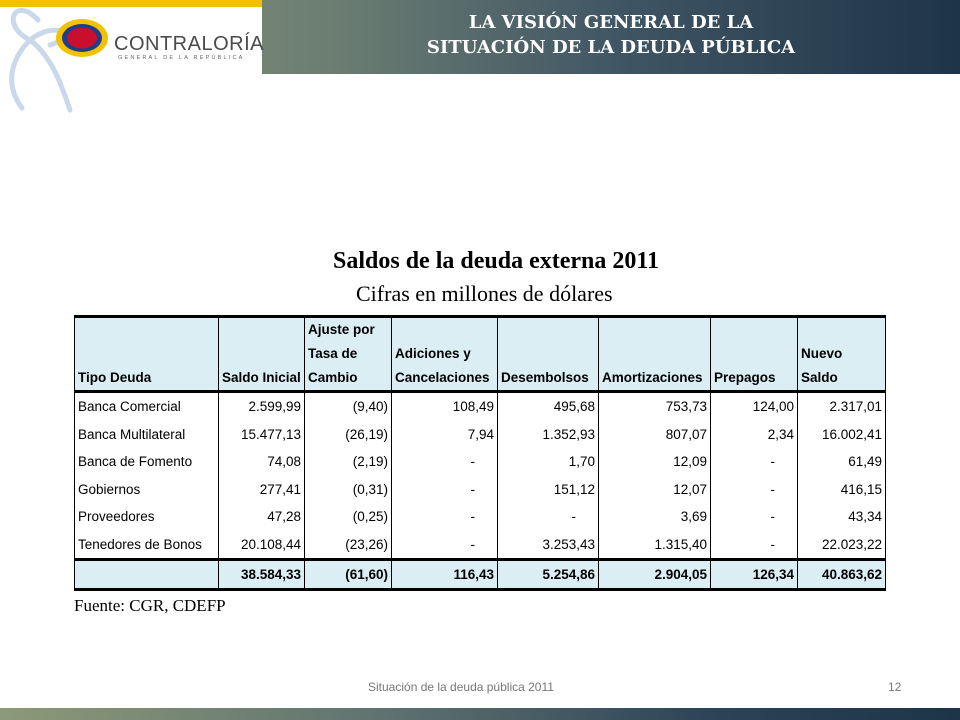  Describe the element at coordinates (548, 574) in the screenshot. I see `total-cell: 5.254,86` at that location.